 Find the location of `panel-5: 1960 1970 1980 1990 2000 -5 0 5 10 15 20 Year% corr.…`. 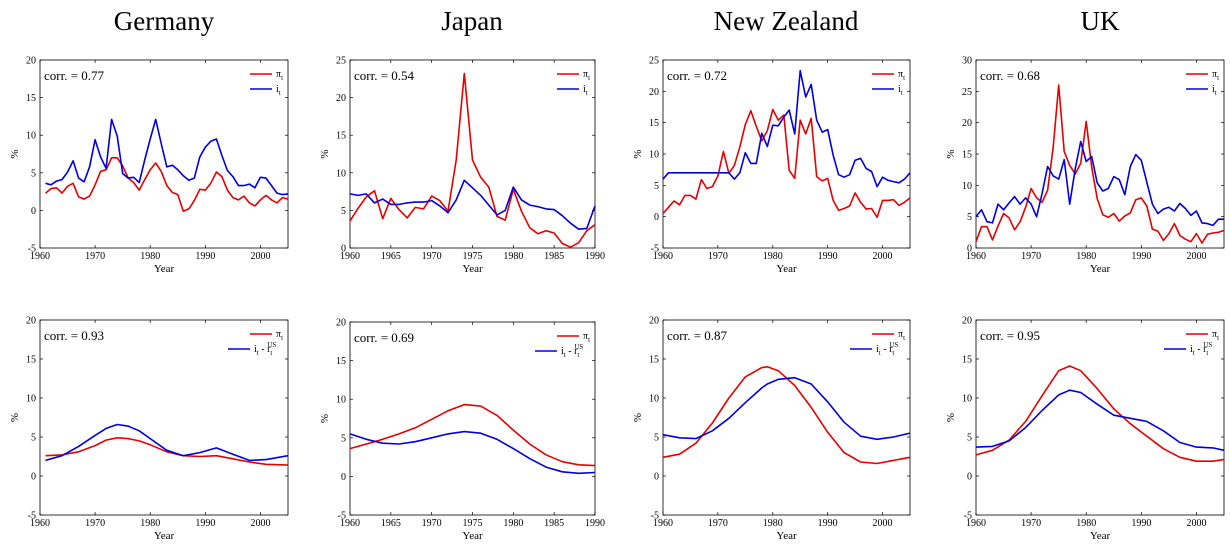

panel-5: 1960 1970 1980 1990 2000 -5 0 5 10 15 20 Year% corr.… is located at coordinates (149, 429).